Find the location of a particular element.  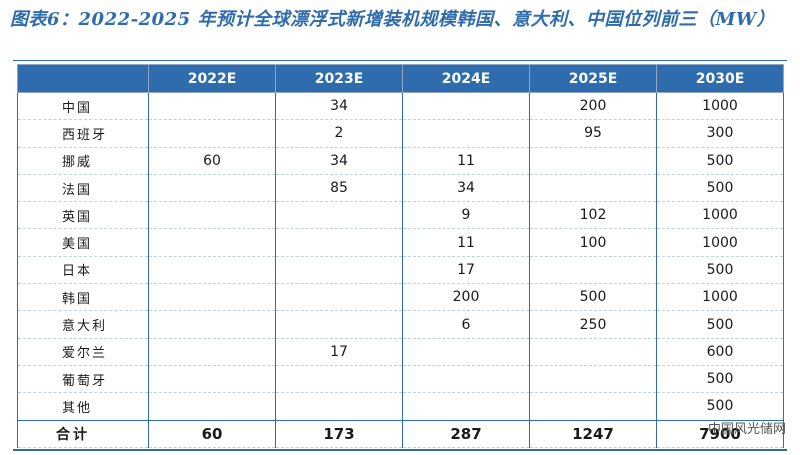

value-cell: 60 is located at coordinates (212, 161).